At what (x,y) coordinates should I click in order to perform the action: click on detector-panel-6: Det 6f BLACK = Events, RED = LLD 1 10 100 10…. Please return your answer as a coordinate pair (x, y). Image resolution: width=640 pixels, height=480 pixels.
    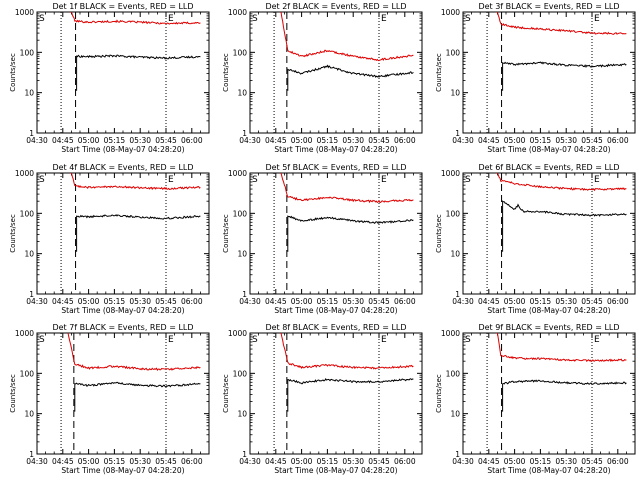
    Looking at the image, I should click on (535, 239).